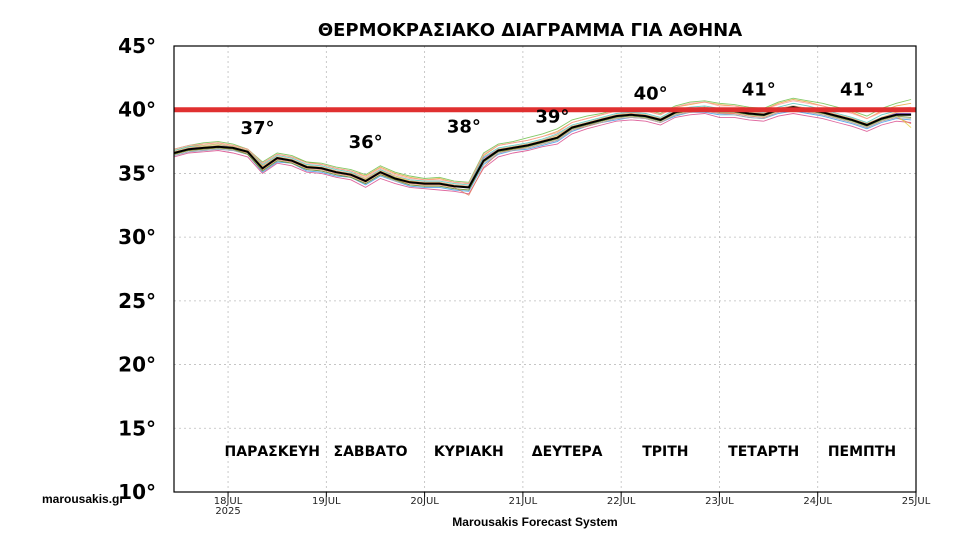  I want to click on series-line-m08, so click(542, 144).